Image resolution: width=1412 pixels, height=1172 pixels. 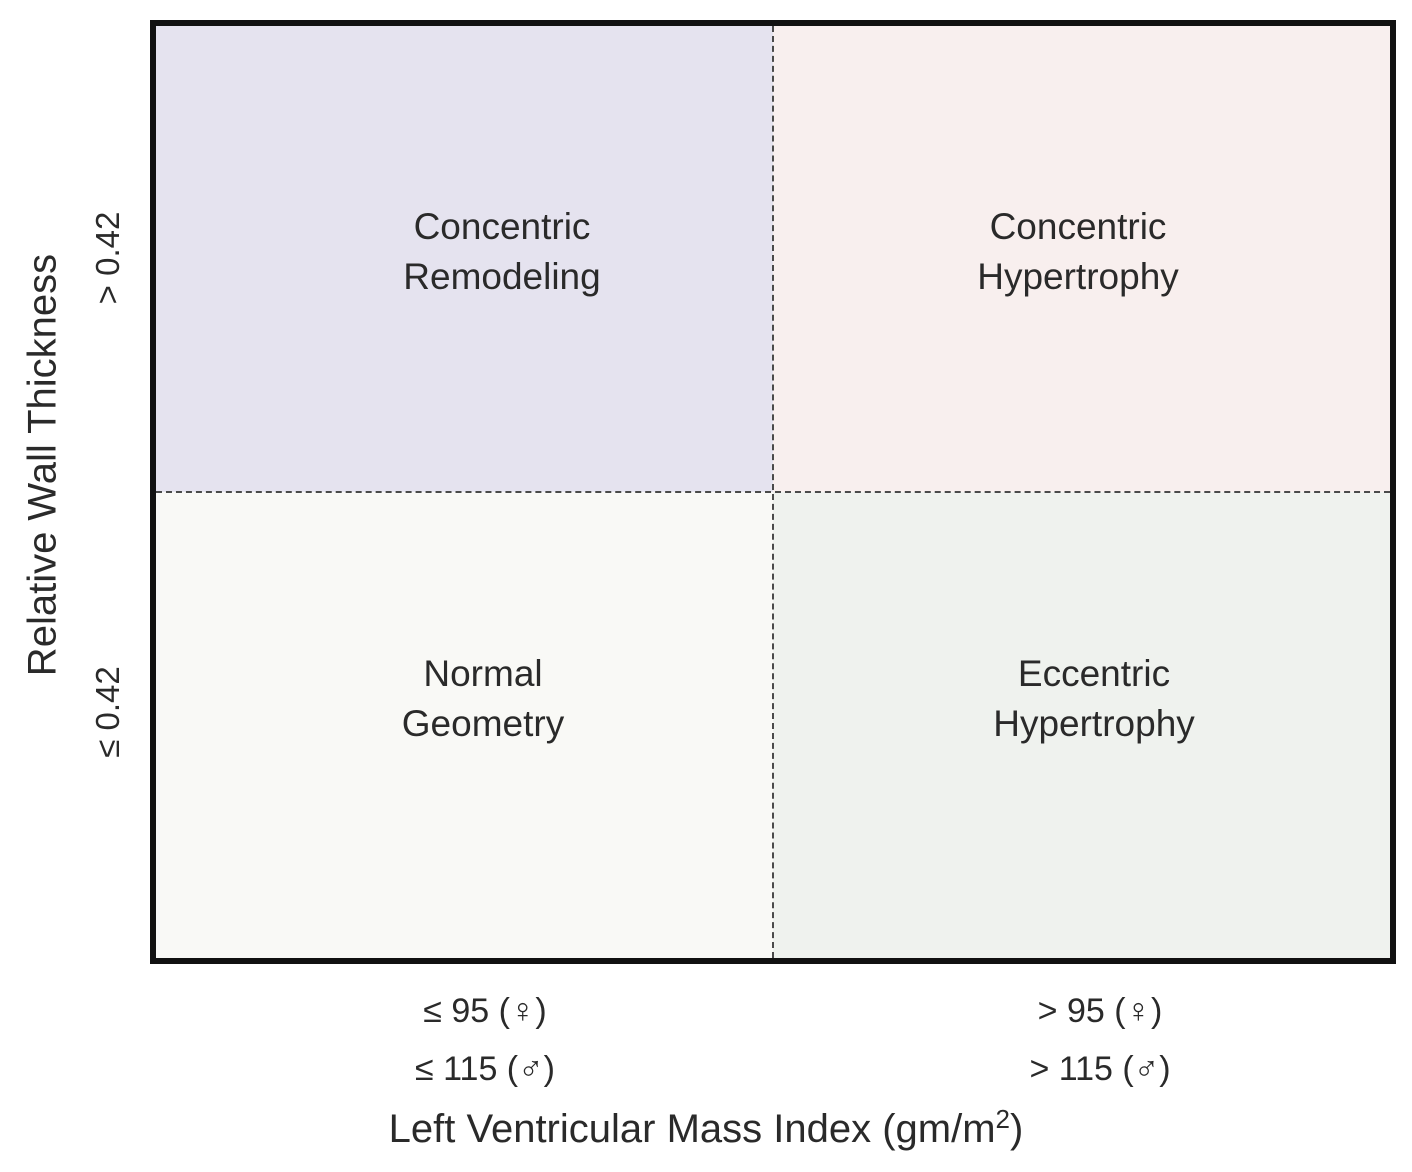 I want to click on label-concentric-hypertrophy: Concentric Hypertrophy, so click(x=1078, y=252).